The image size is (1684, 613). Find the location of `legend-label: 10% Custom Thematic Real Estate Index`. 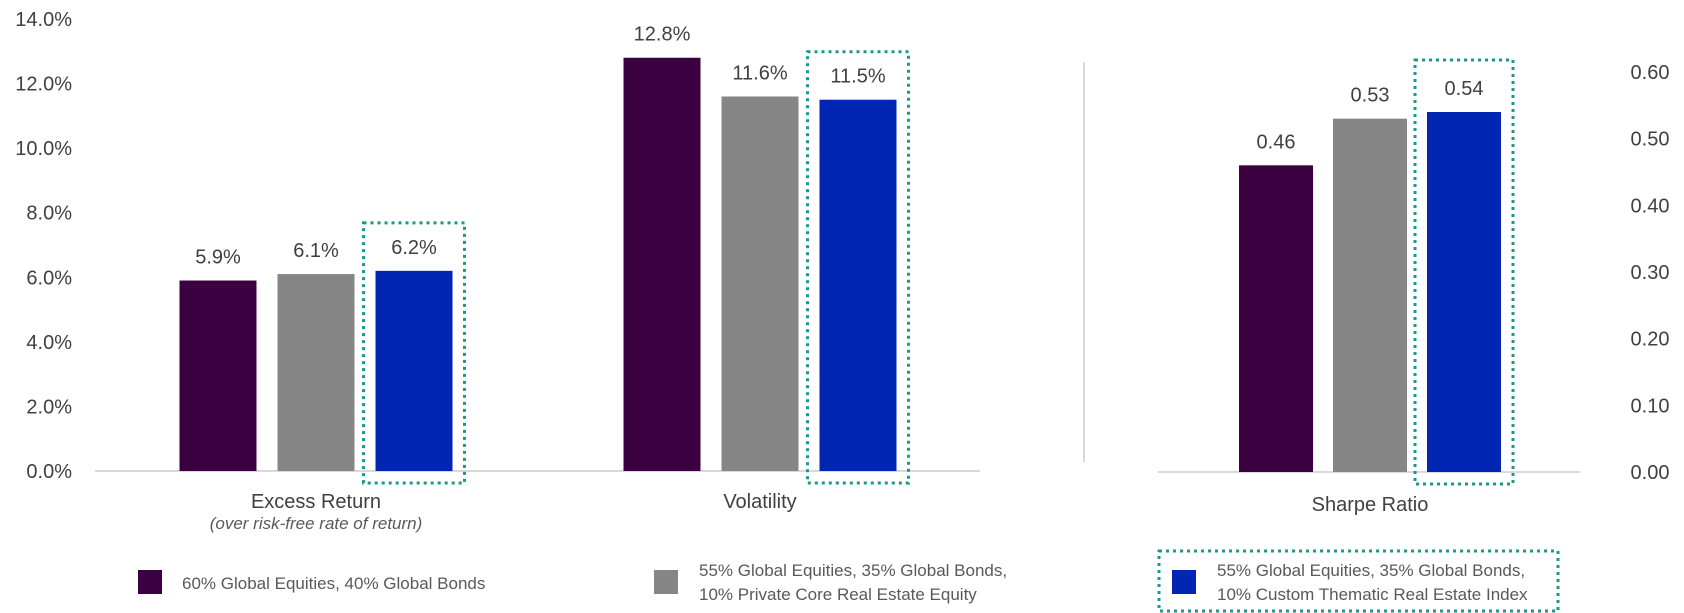

legend-label: 10% Custom Thematic Real Estate Index is located at coordinates (1372, 594).